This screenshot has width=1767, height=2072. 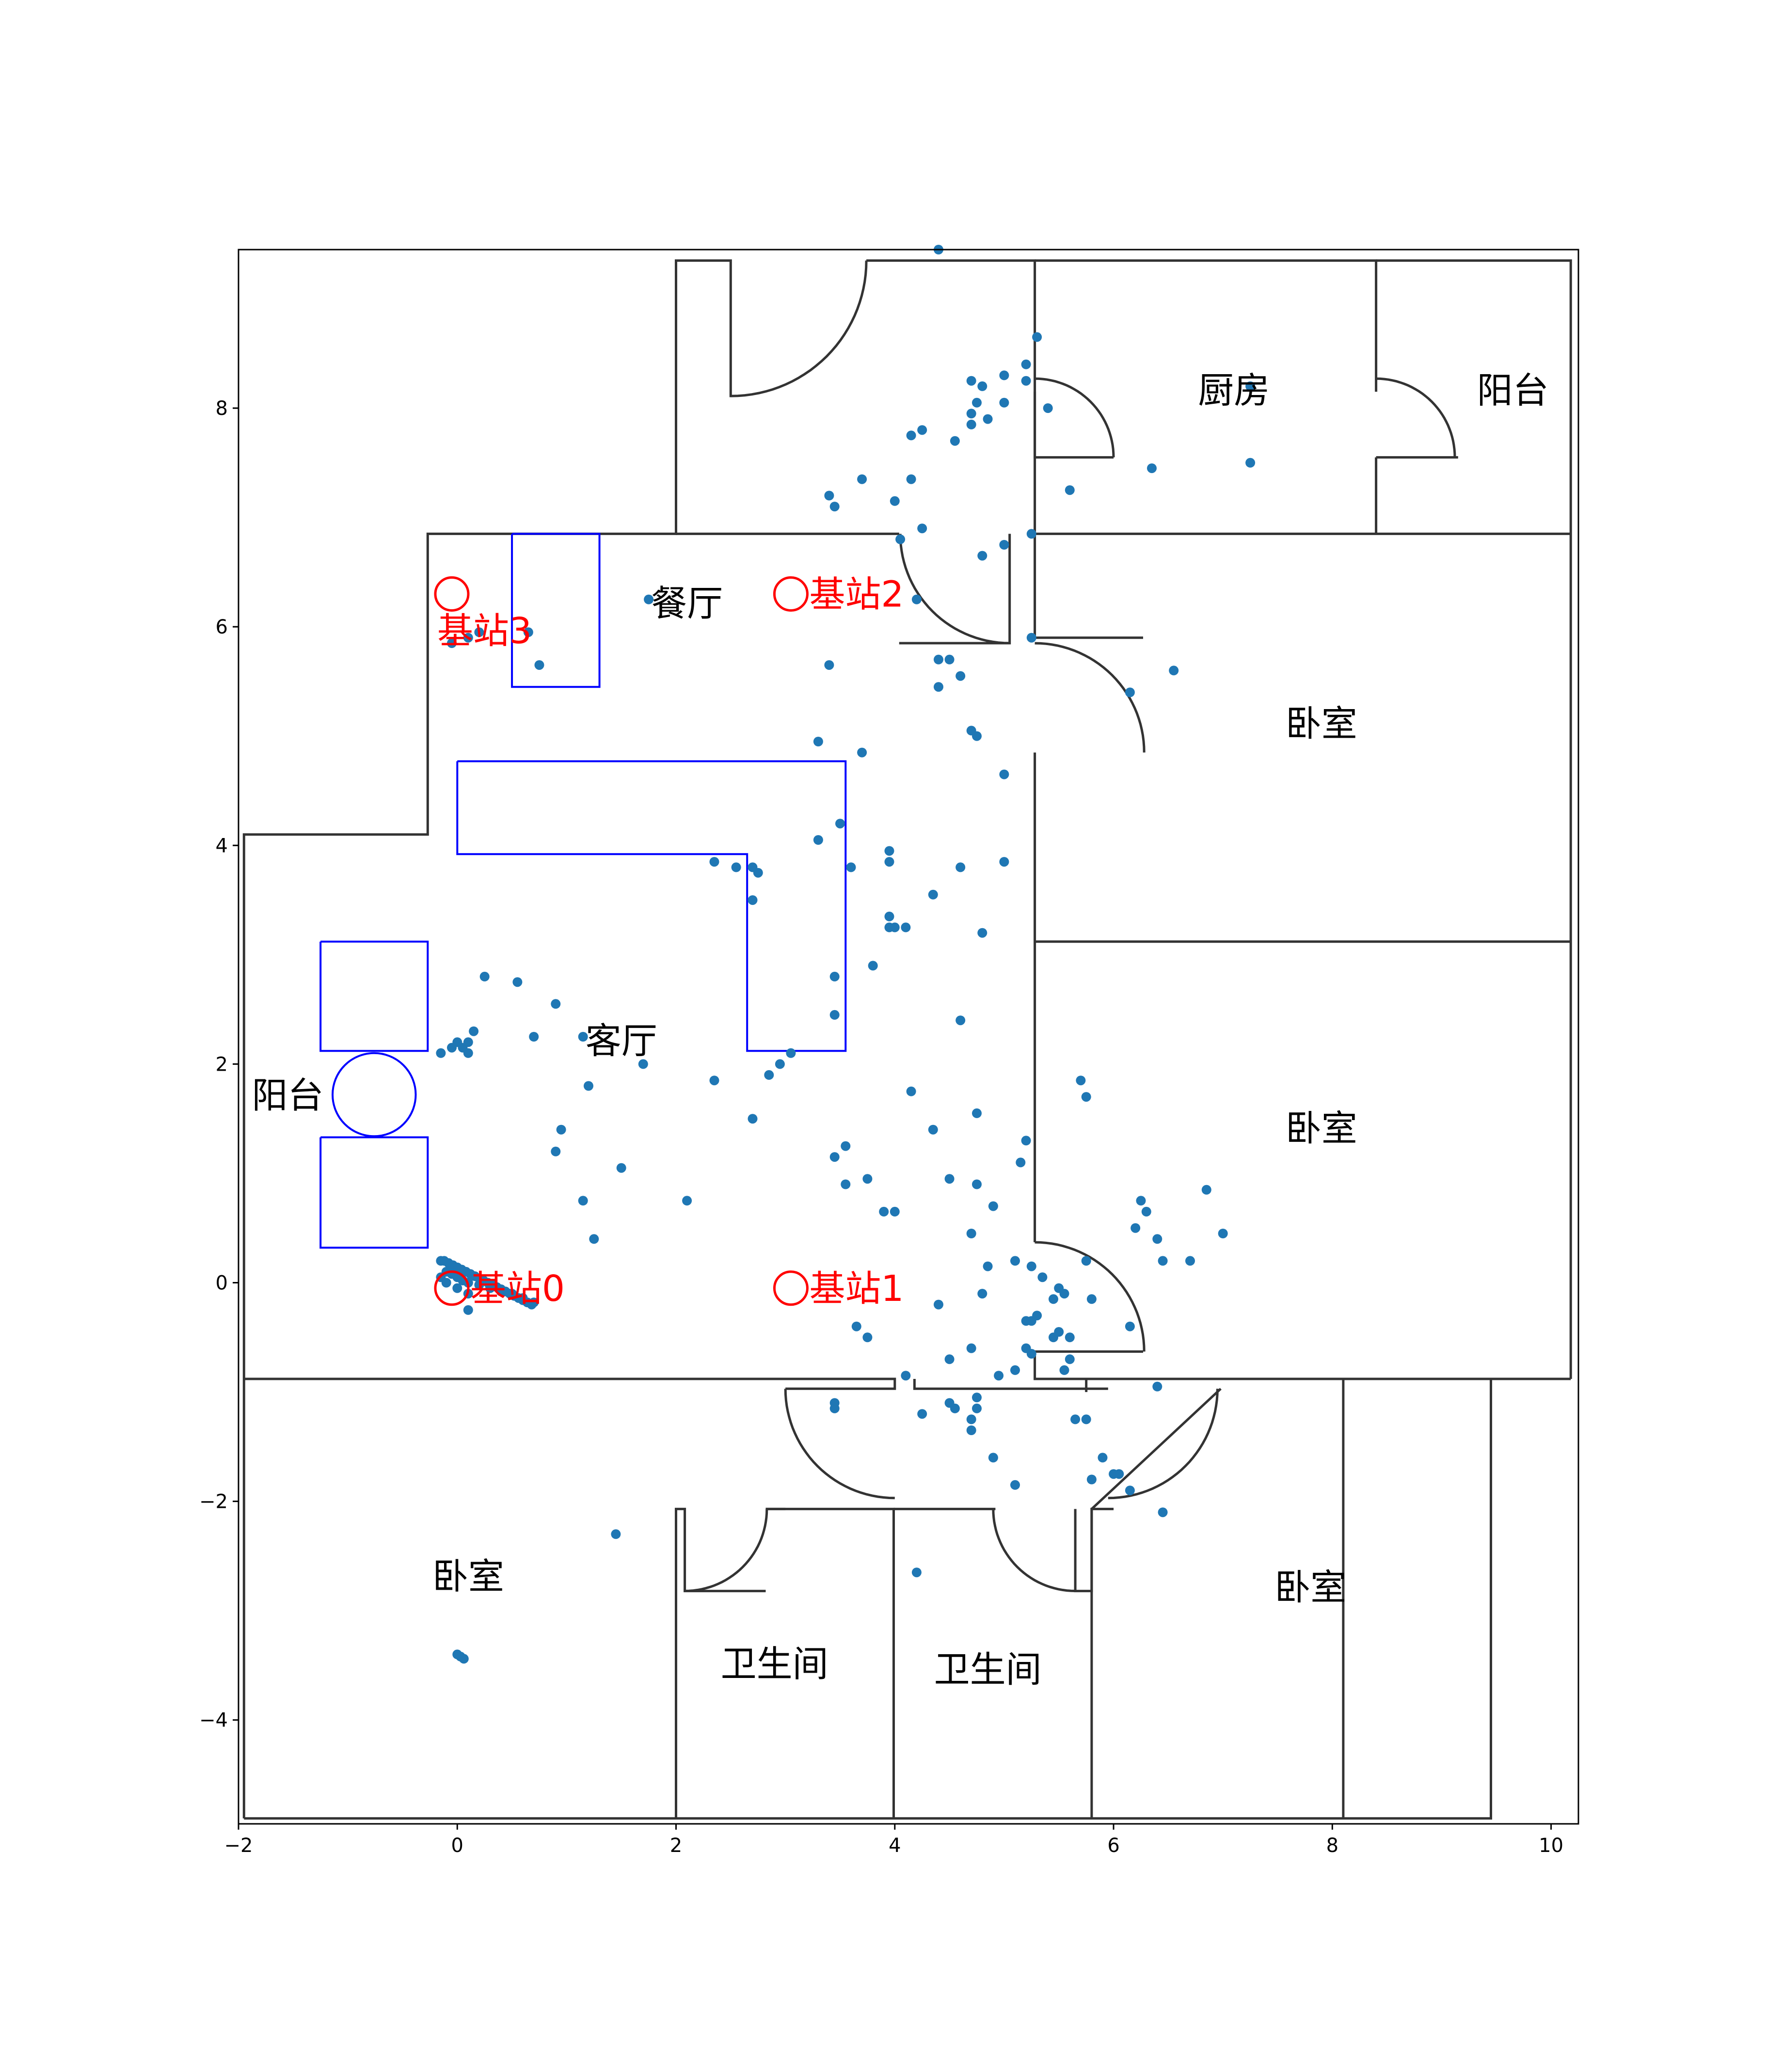 I want to click on y-tick-label: 8, so click(x=222, y=408).